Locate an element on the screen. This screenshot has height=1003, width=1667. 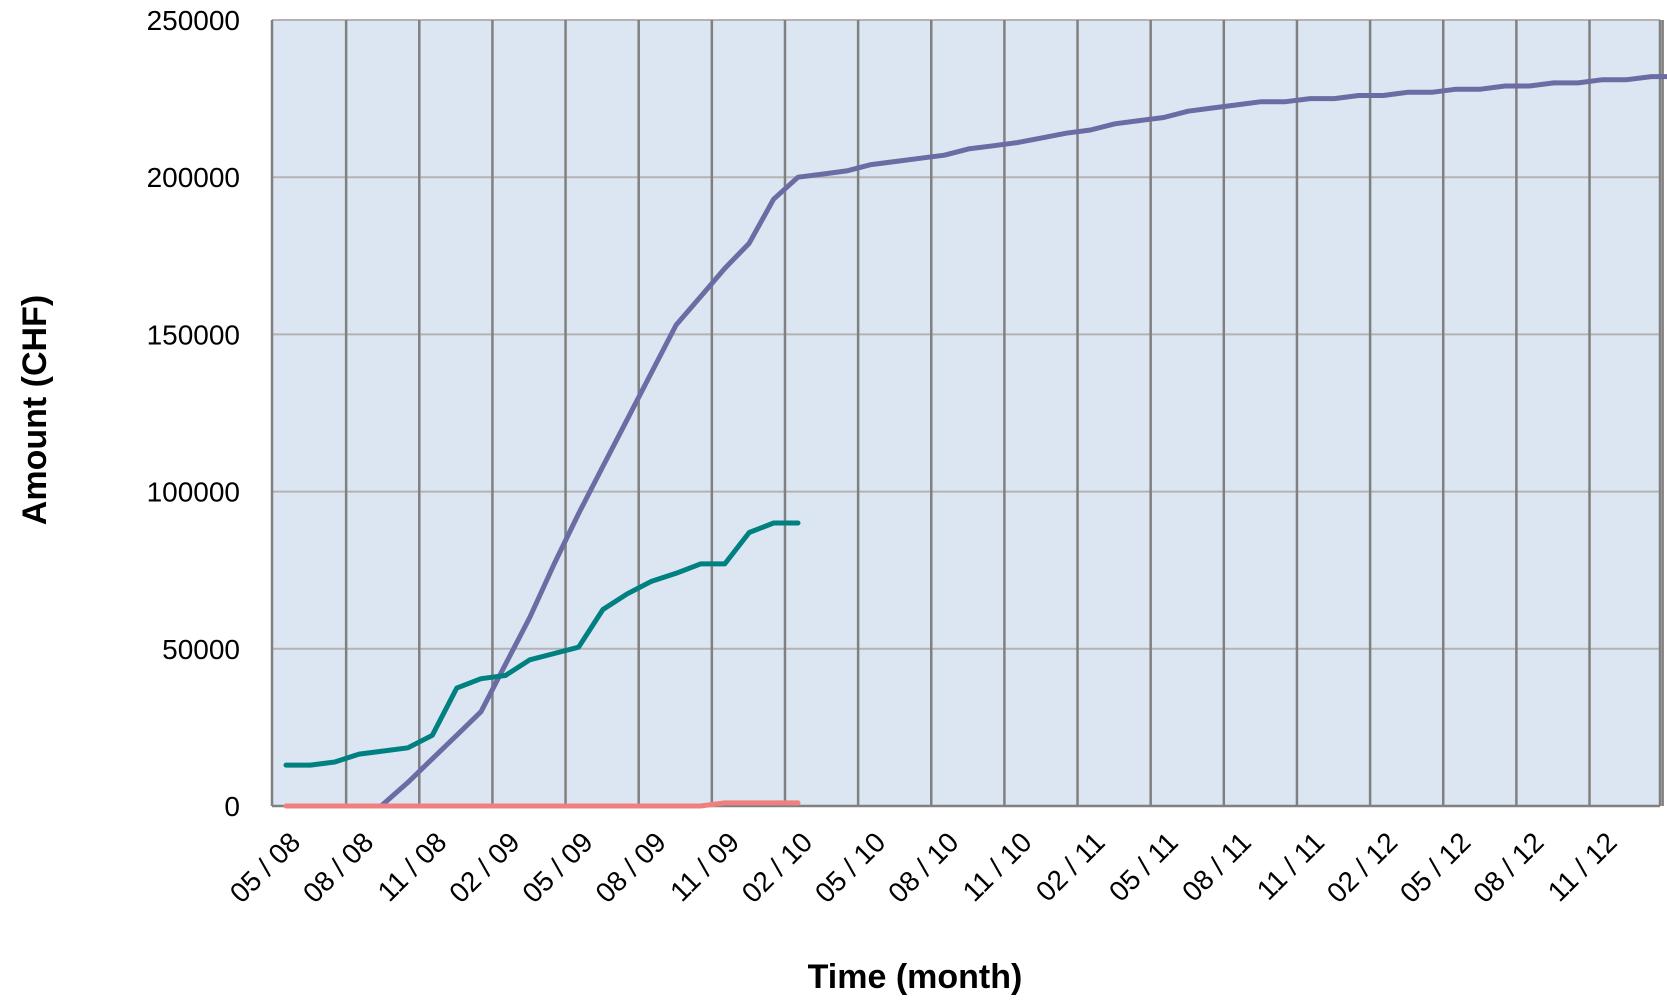
x-tick-label: 02 / 12 is located at coordinates (1362, 867).